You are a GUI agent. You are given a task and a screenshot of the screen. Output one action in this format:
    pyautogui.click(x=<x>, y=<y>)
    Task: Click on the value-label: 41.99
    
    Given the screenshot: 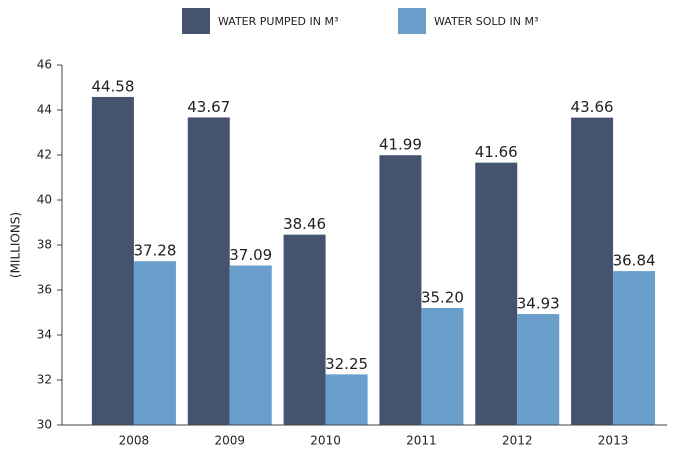 What is the action you would take?
    pyautogui.click(x=400, y=145)
    